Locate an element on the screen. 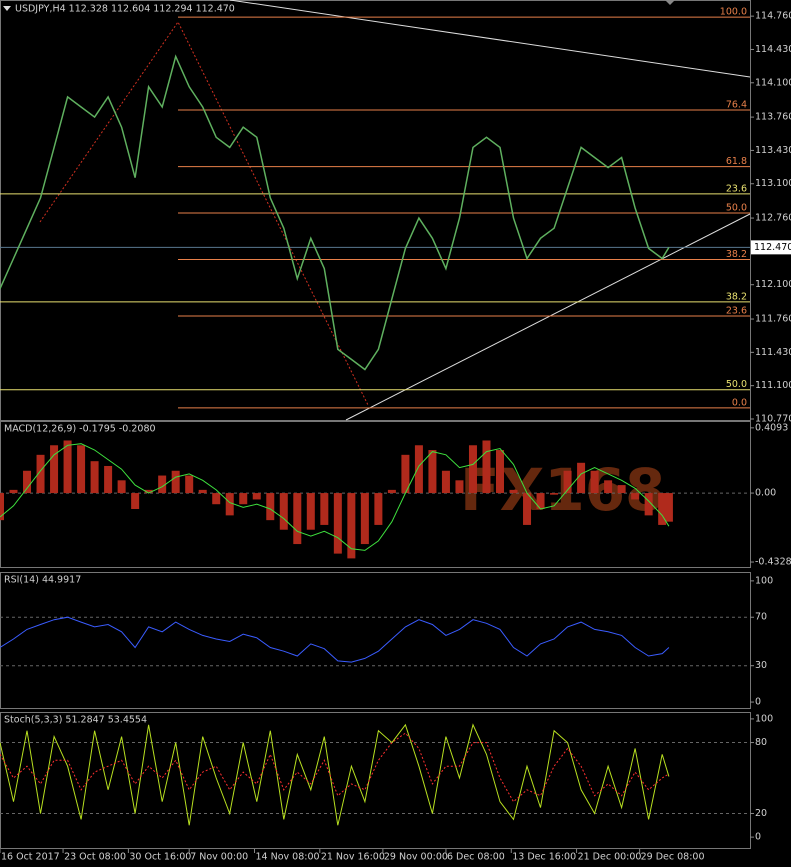 The width and height of the screenshot is (791, 867). fib-label: 76.4 is located at coordinates (736, 105).